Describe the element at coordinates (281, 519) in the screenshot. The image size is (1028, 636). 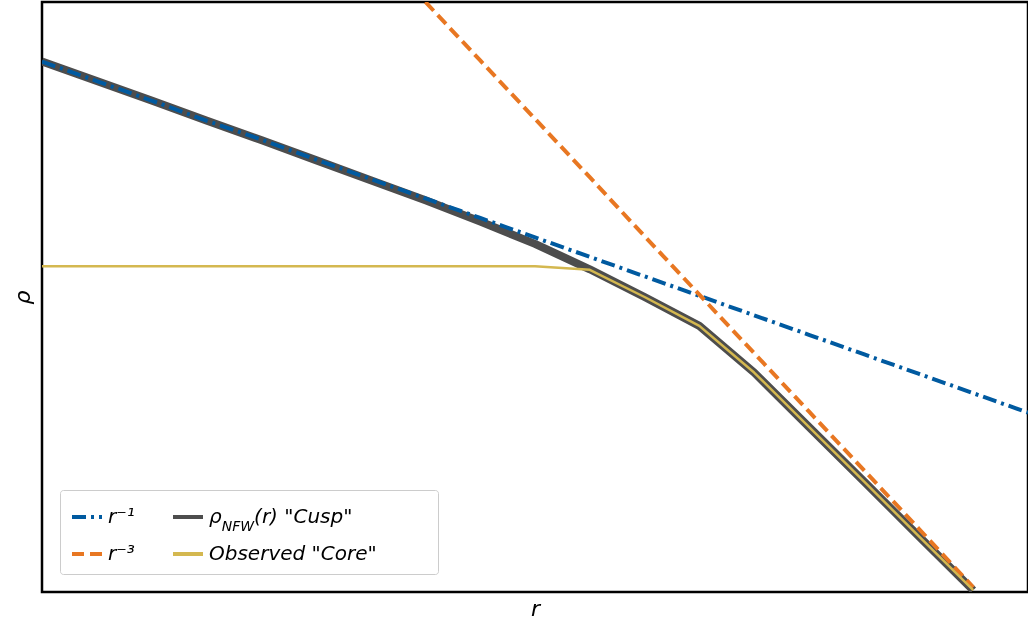
I see `legend-label: ρ$_{NFW}$(r) "Cusp"` at that location.